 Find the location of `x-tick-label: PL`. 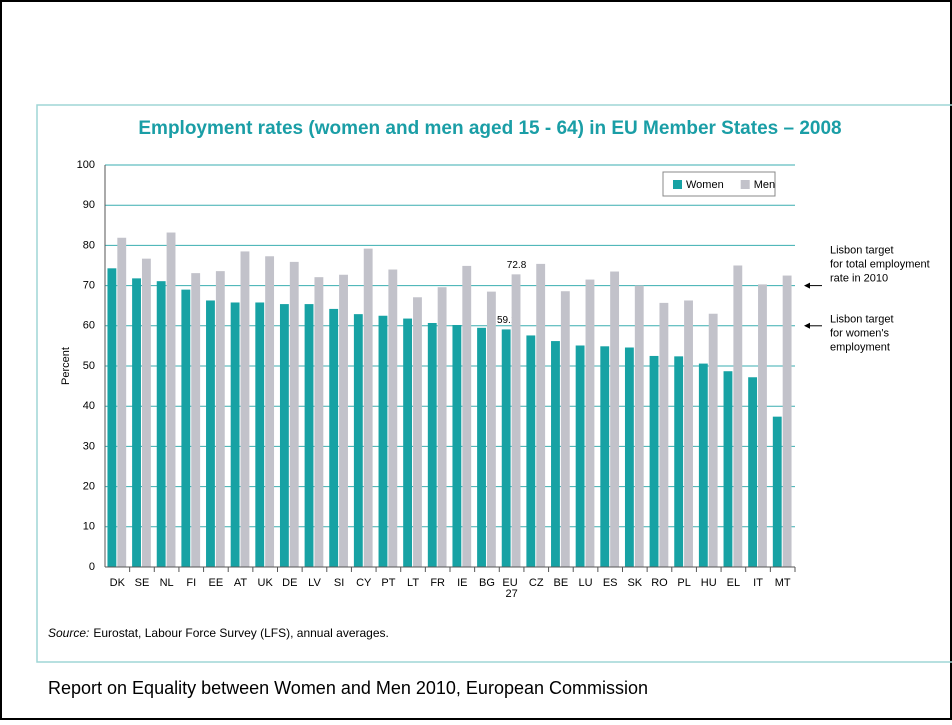

x-tick-label: PL is located at coordinates (683, 583).